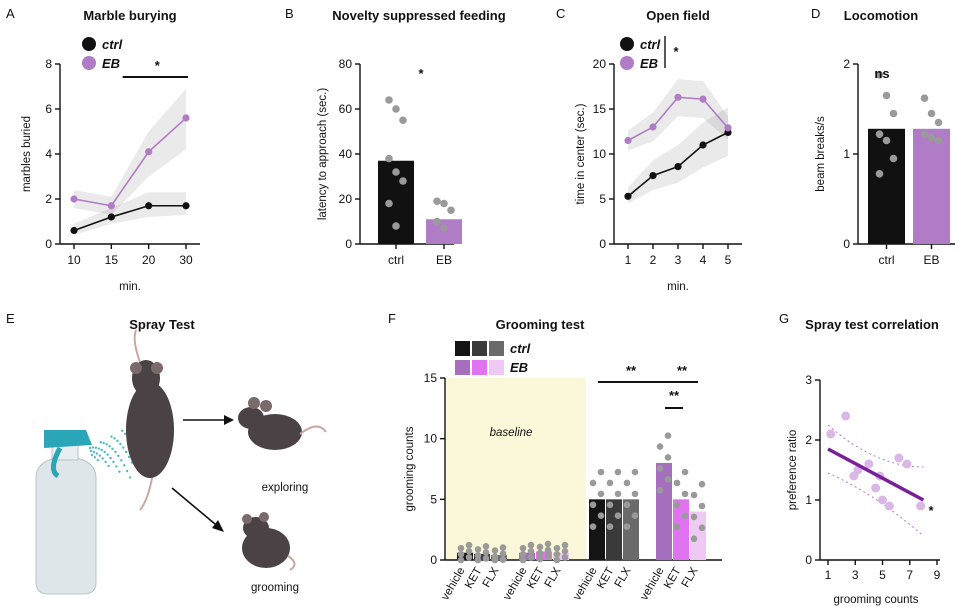 The width and height of the screenshot is (975, 612). I want to click on chart-C-legend-EB: EB, so click(649, 63).